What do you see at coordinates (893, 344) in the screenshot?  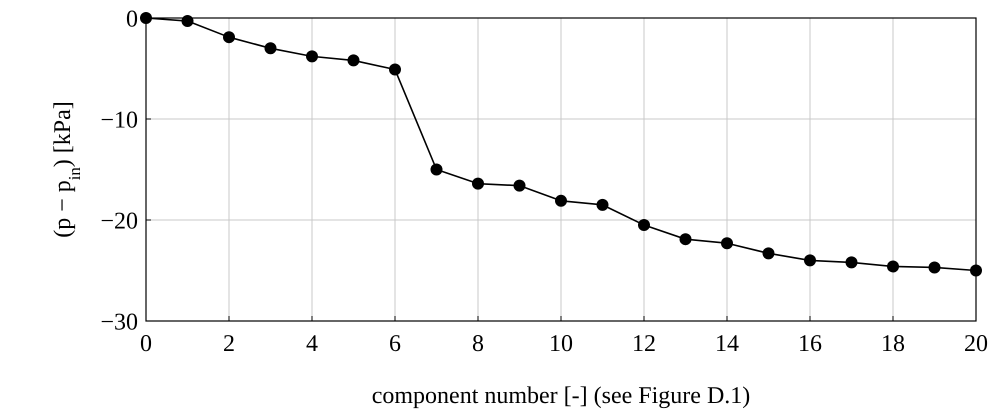 I see `x-tick-label: 18` at bounding box center [893, 344].